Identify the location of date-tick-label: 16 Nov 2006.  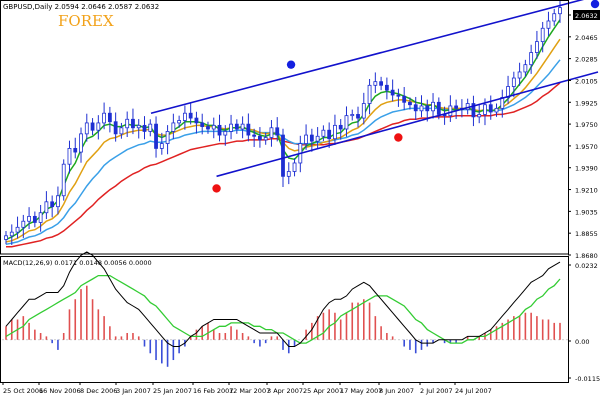
(60, 391).